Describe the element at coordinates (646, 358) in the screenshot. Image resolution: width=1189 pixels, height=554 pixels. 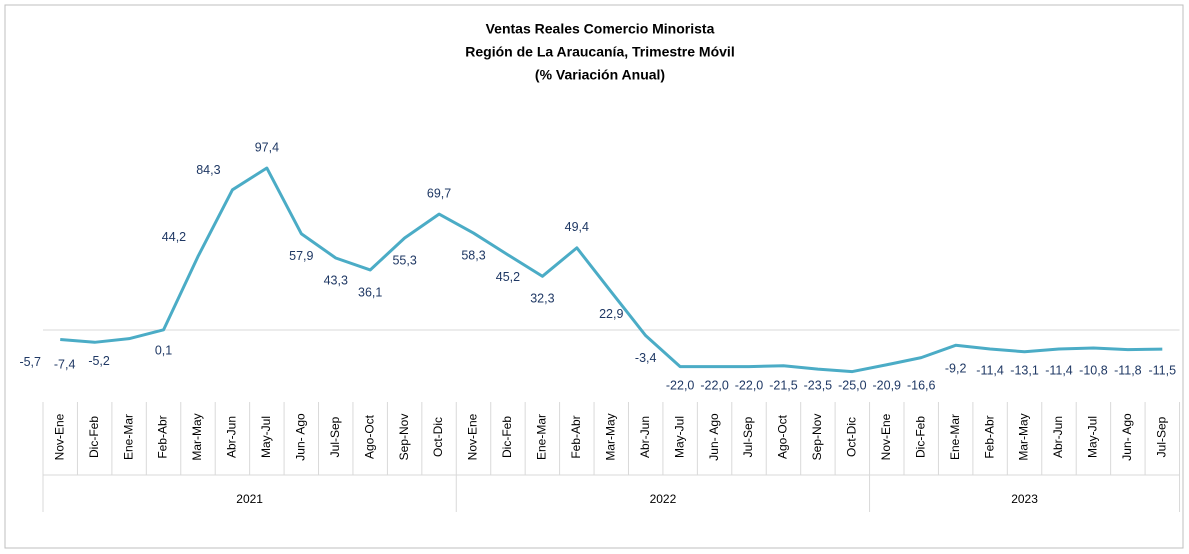
I see `data-label: -3,4` at that location.